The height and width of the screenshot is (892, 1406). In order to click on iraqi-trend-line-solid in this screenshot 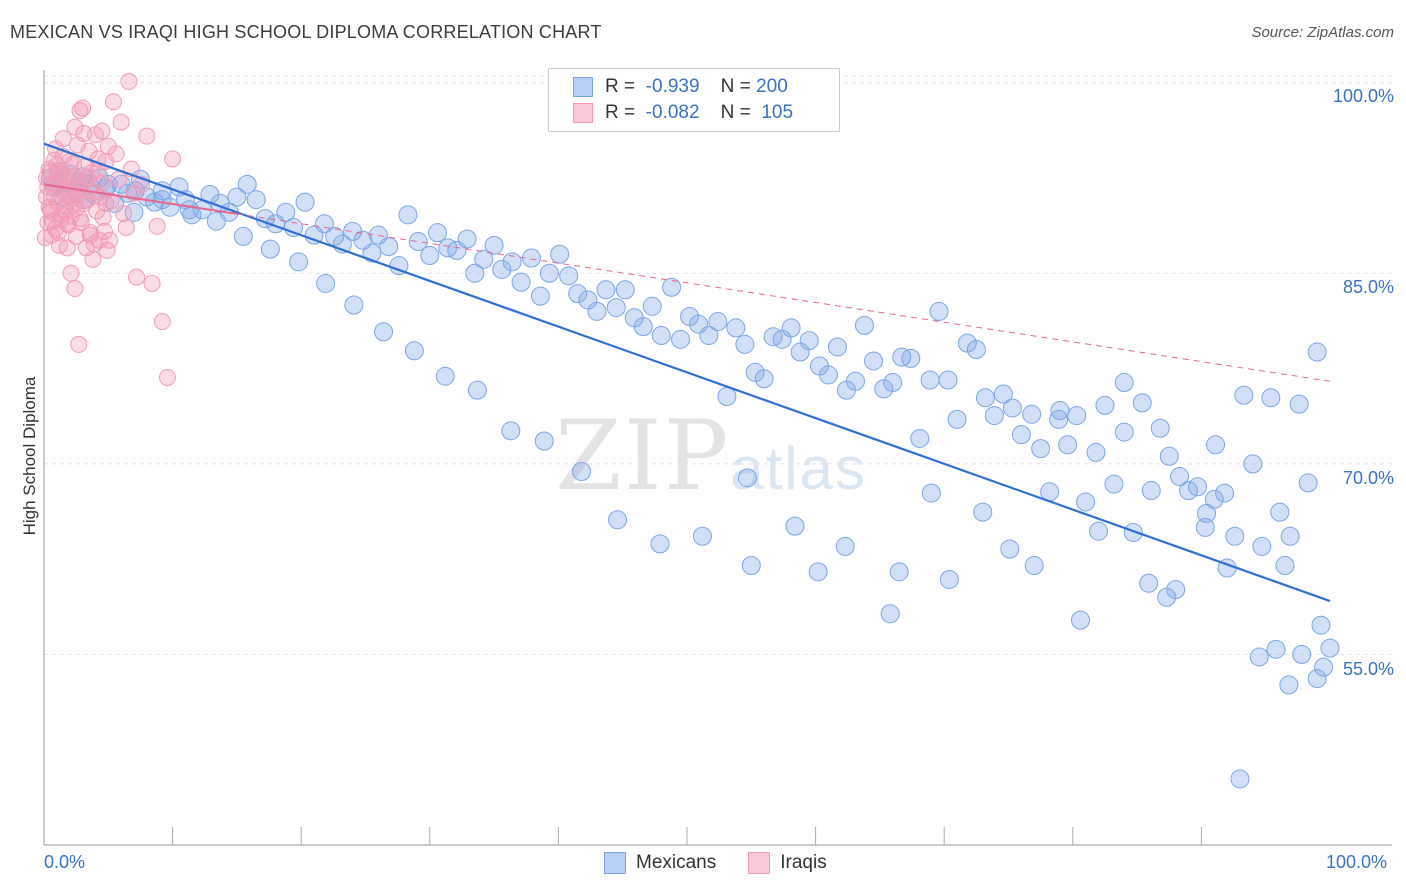, I will do `click(140, 199)`.